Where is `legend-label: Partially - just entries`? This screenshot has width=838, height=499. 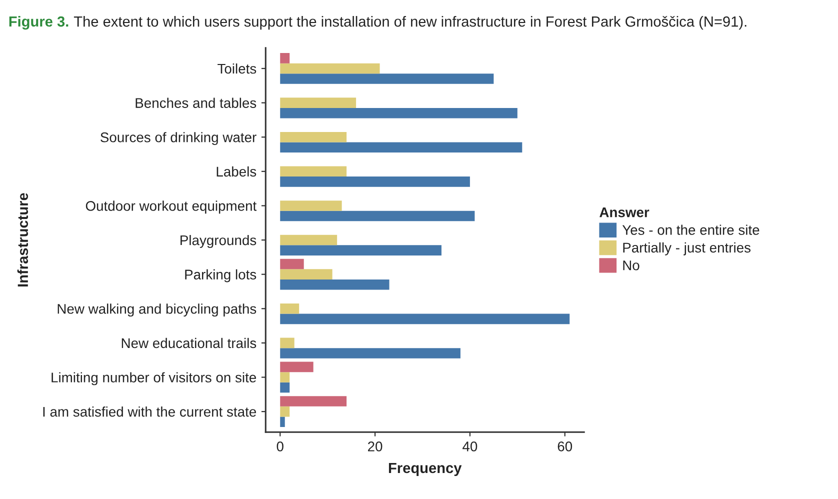 legend-label: Partially - just entries is located at coordinates (687, 249).